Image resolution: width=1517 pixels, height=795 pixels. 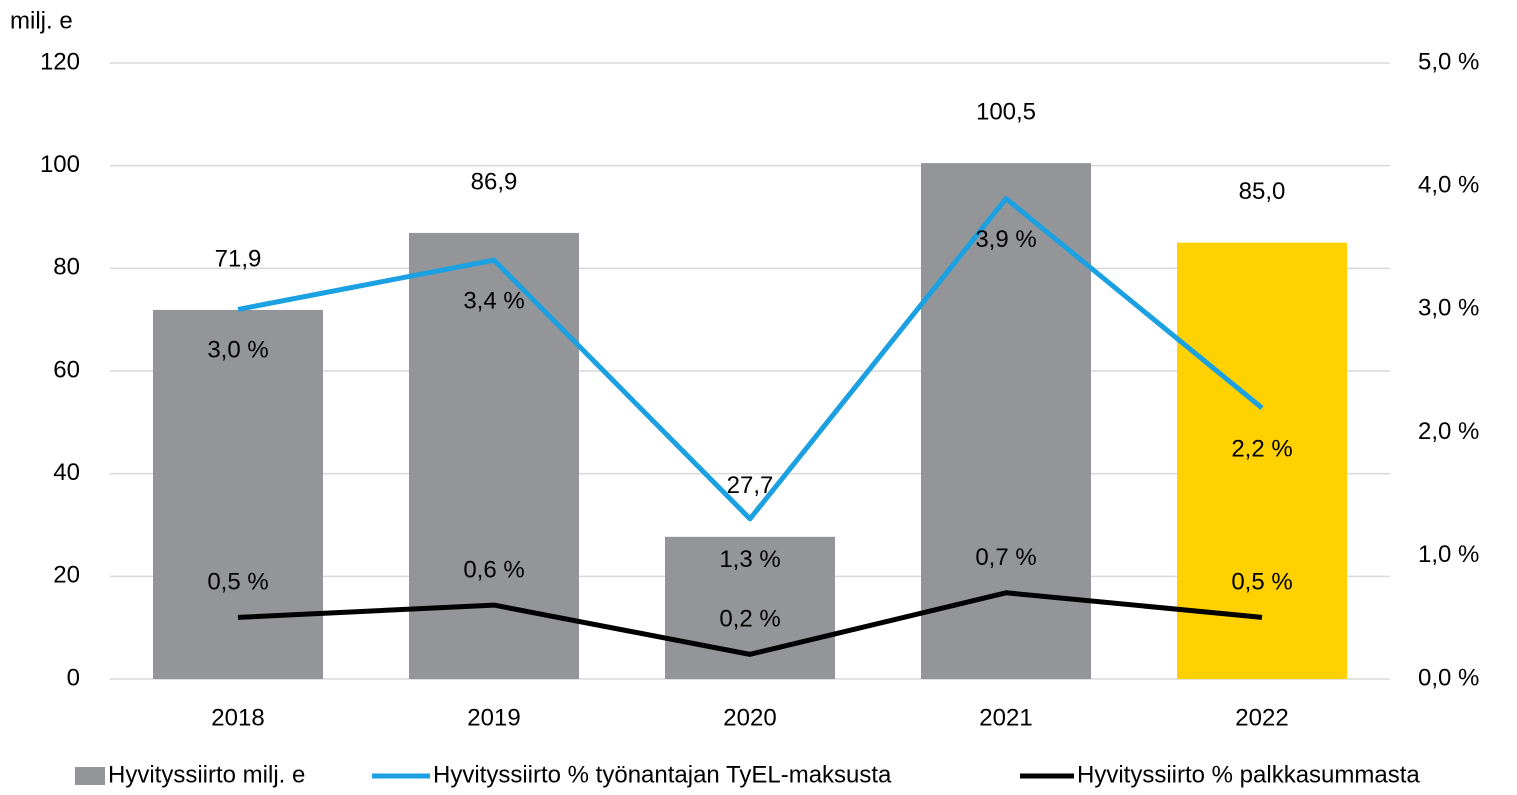 I want to click on data-label: 27,7, so click(x=750, y=485).